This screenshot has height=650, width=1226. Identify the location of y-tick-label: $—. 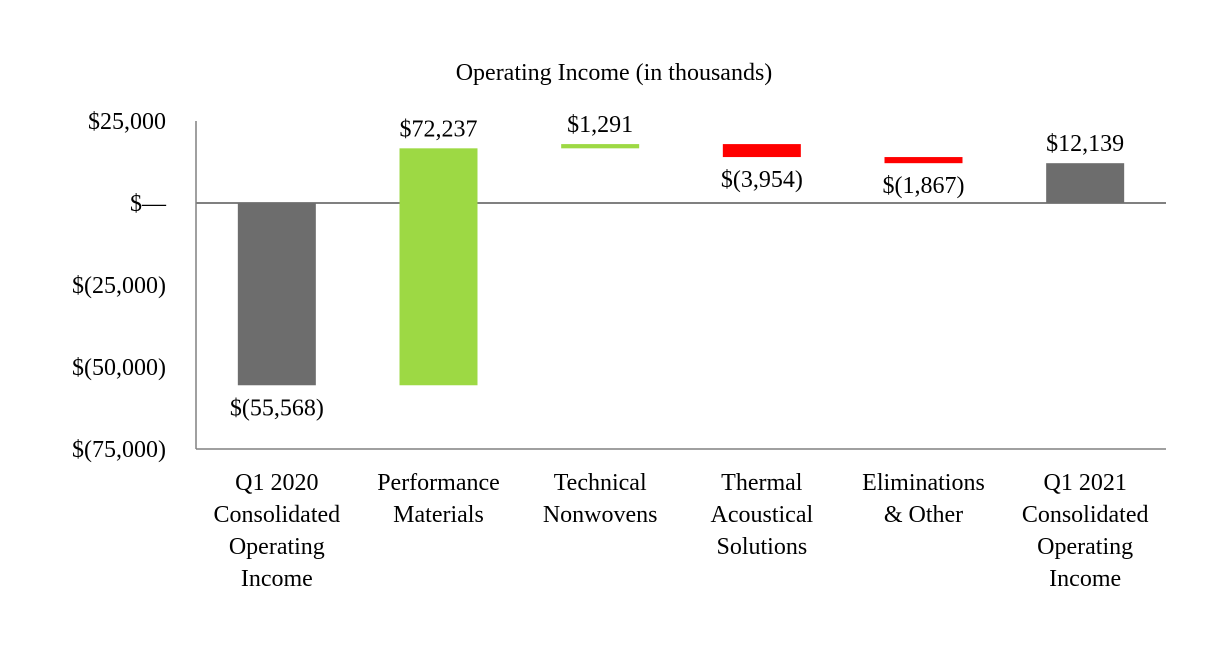
(148, 204).